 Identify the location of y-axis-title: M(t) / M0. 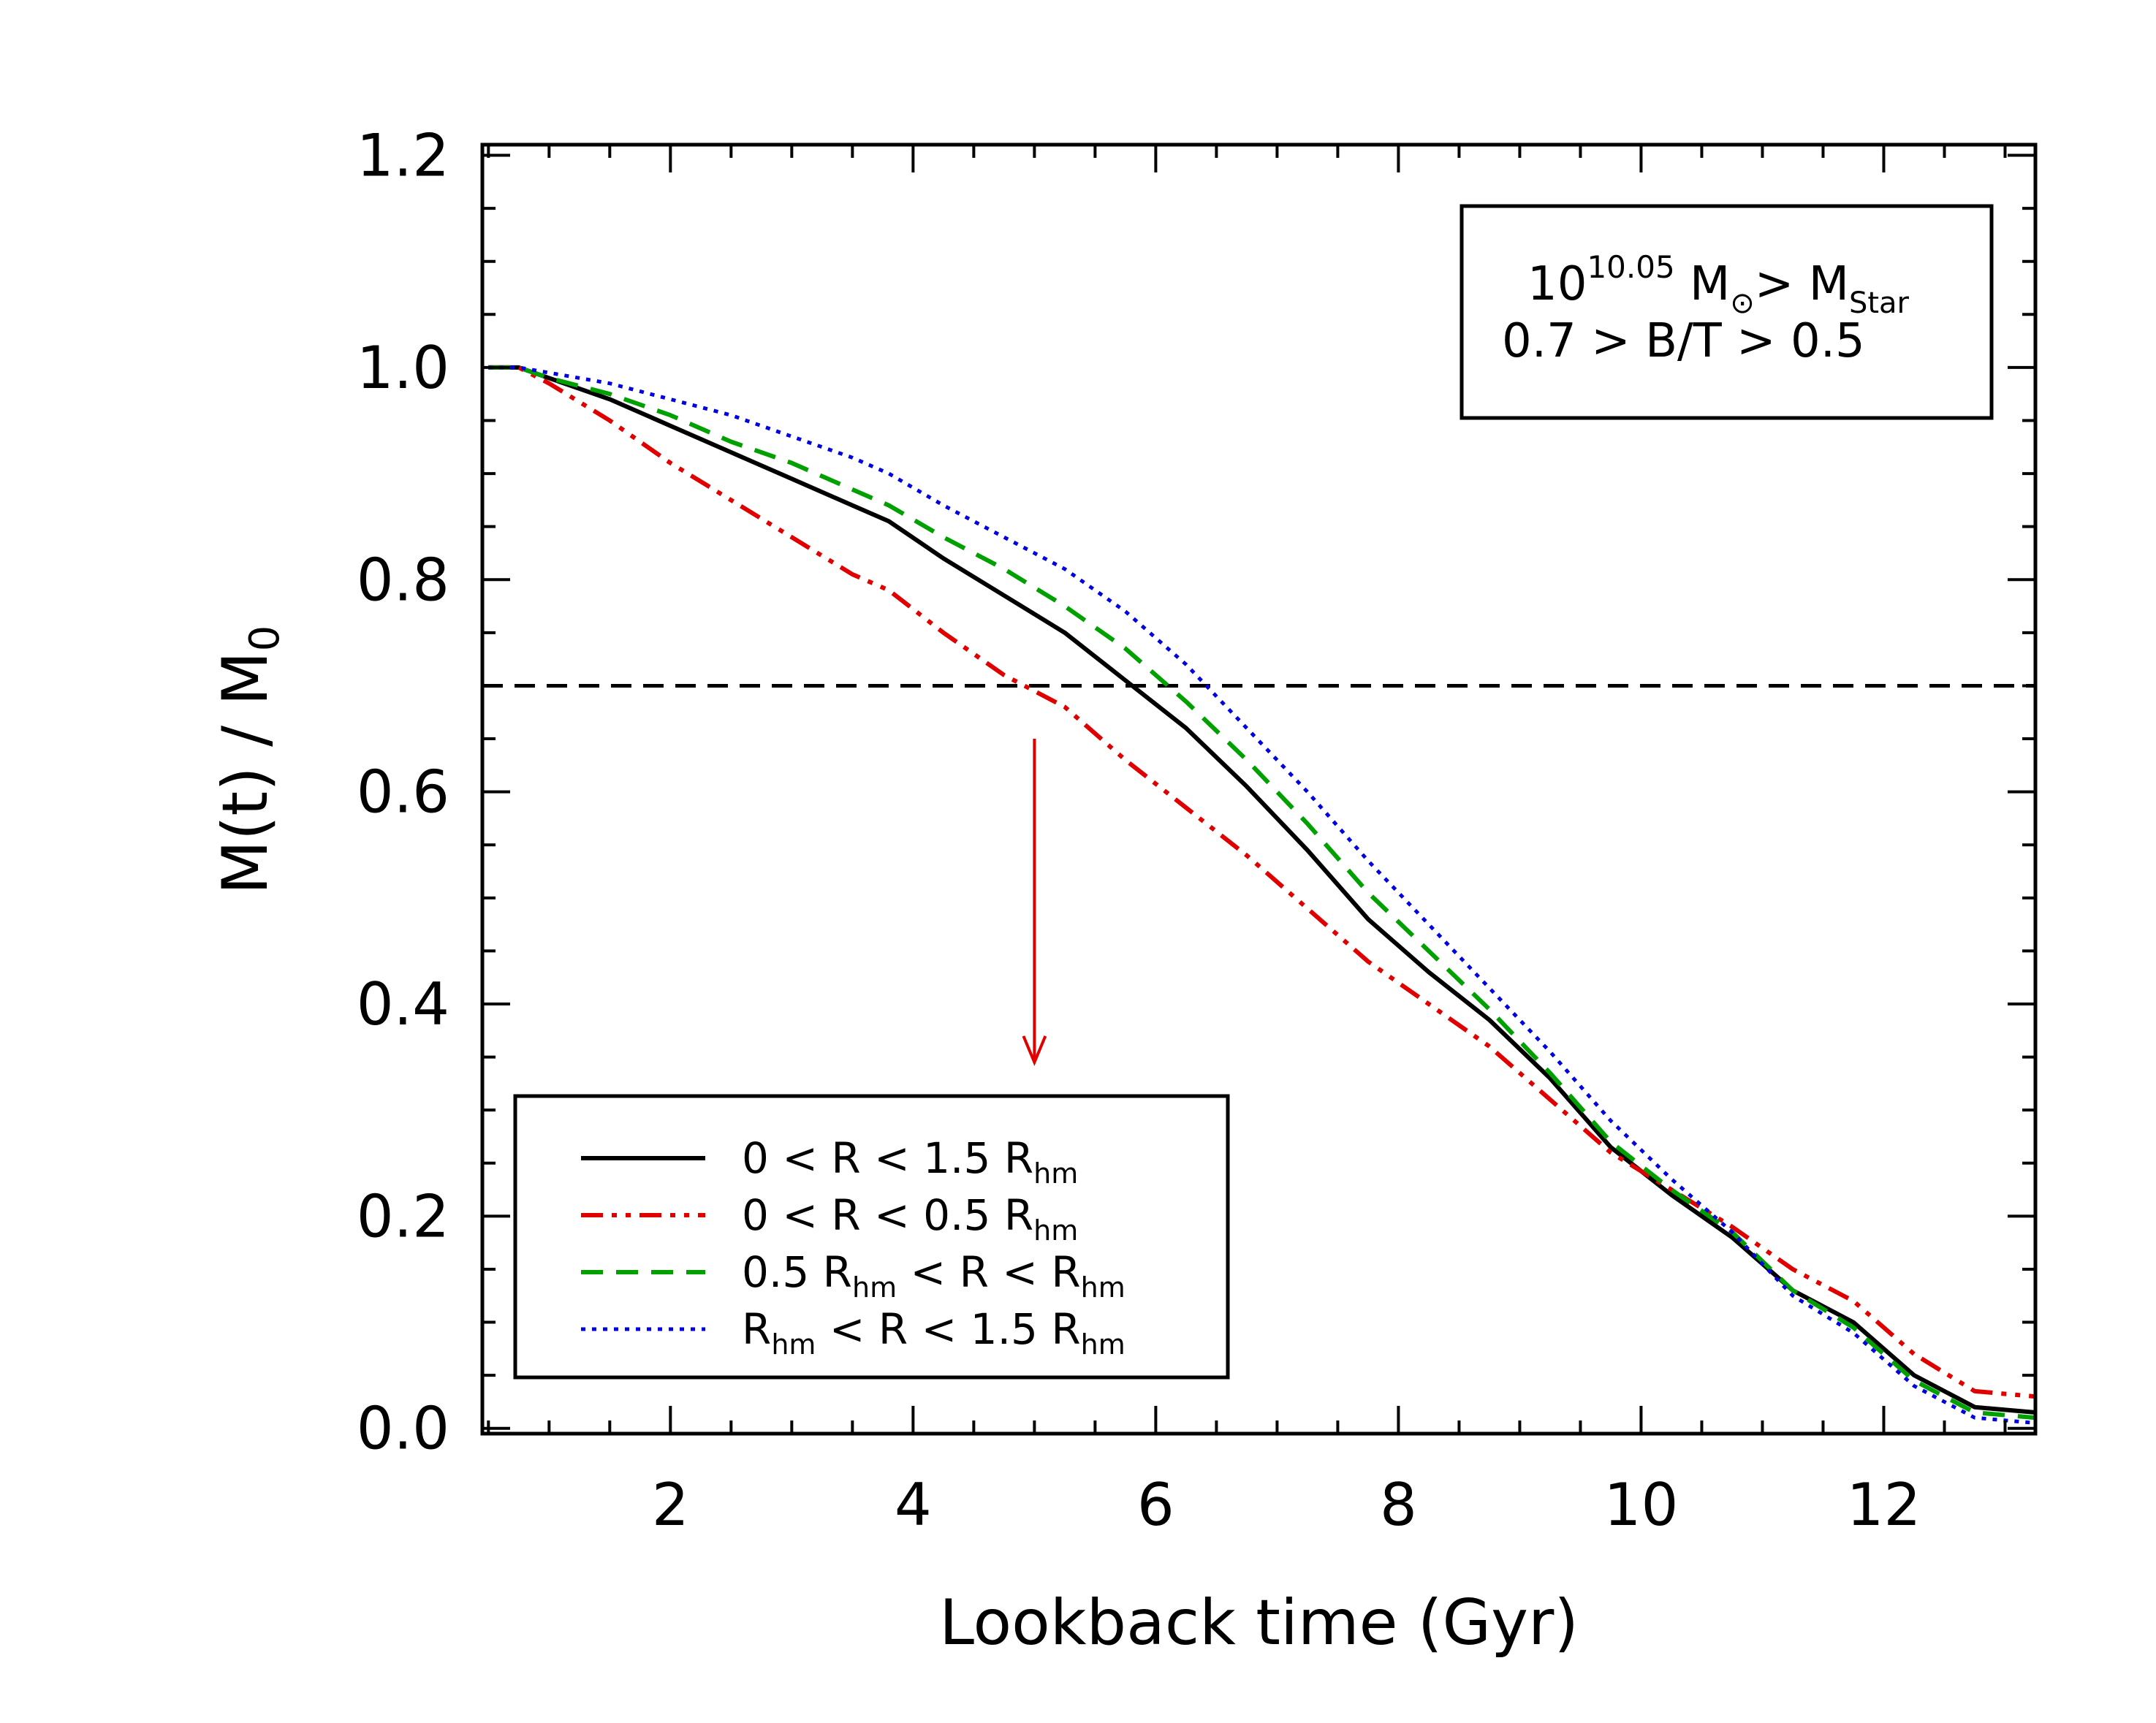
(249, 760).